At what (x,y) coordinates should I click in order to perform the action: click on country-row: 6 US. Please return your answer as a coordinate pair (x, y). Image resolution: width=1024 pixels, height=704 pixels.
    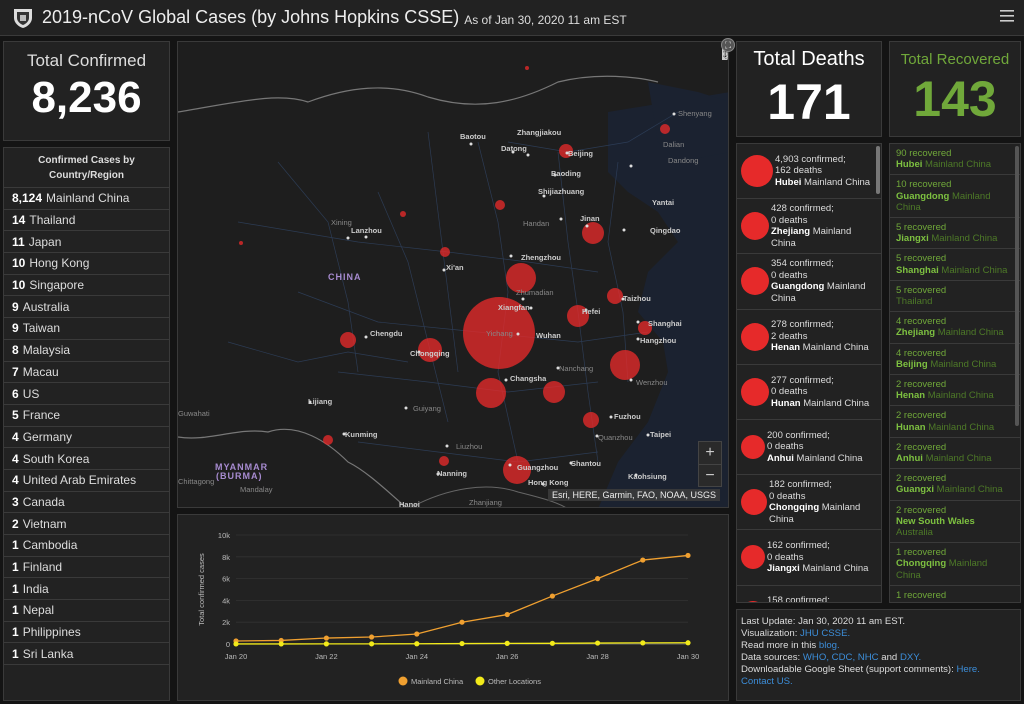
    Looking at the image, I should click on (86, 394).